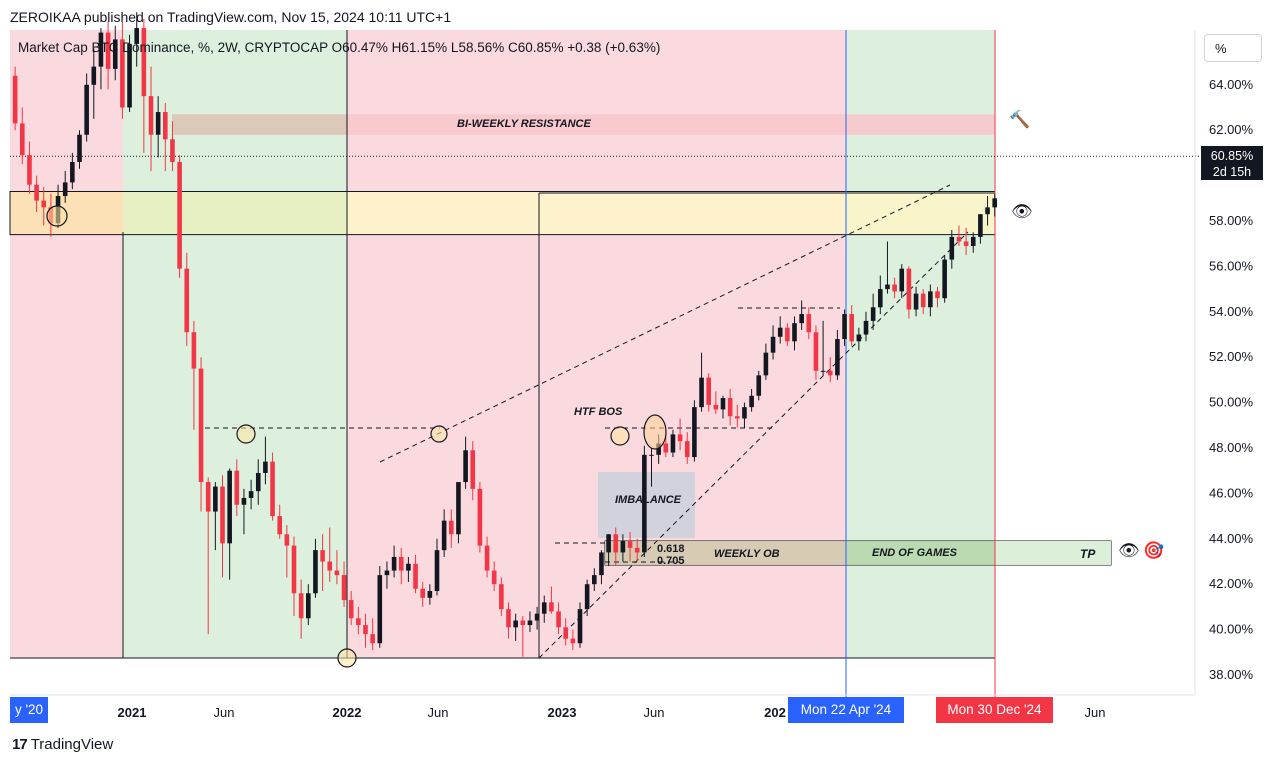 This screenshot has width=1280, height=764. Describe the element at coordinates (1231, 447) in the screenshot. I see `y-tick-label: 48.00%` at that location.